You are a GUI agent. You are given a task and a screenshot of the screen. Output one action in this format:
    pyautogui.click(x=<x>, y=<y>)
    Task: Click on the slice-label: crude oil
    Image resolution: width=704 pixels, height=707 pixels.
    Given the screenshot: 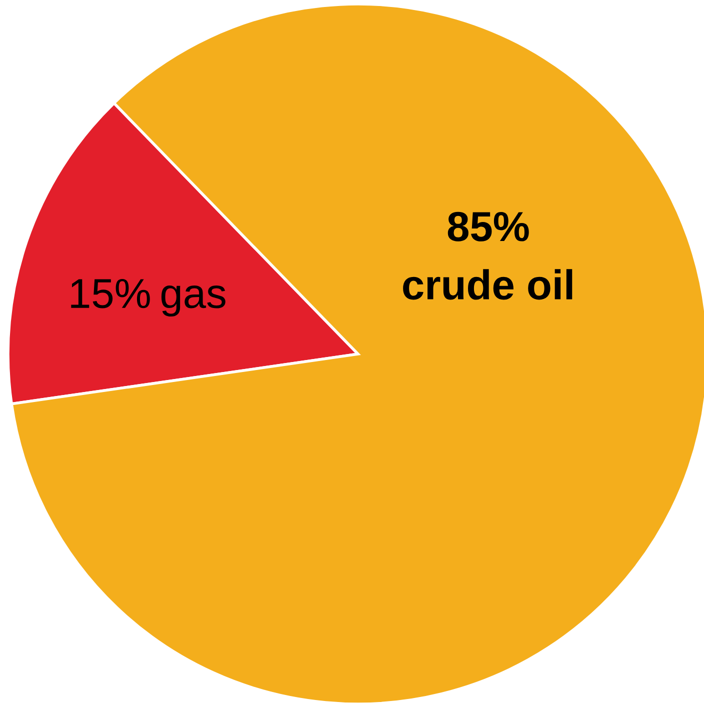 What is the action you would take?
    pyautogui.click(x=487, y=284)
    